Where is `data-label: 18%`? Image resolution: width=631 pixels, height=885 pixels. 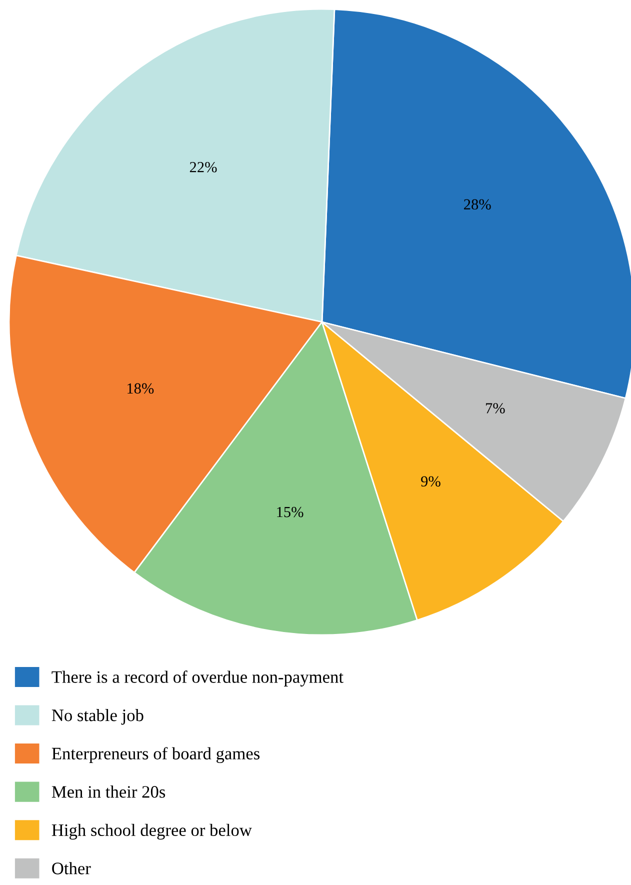 data-label: 18% is located at coordinates (141, 388).